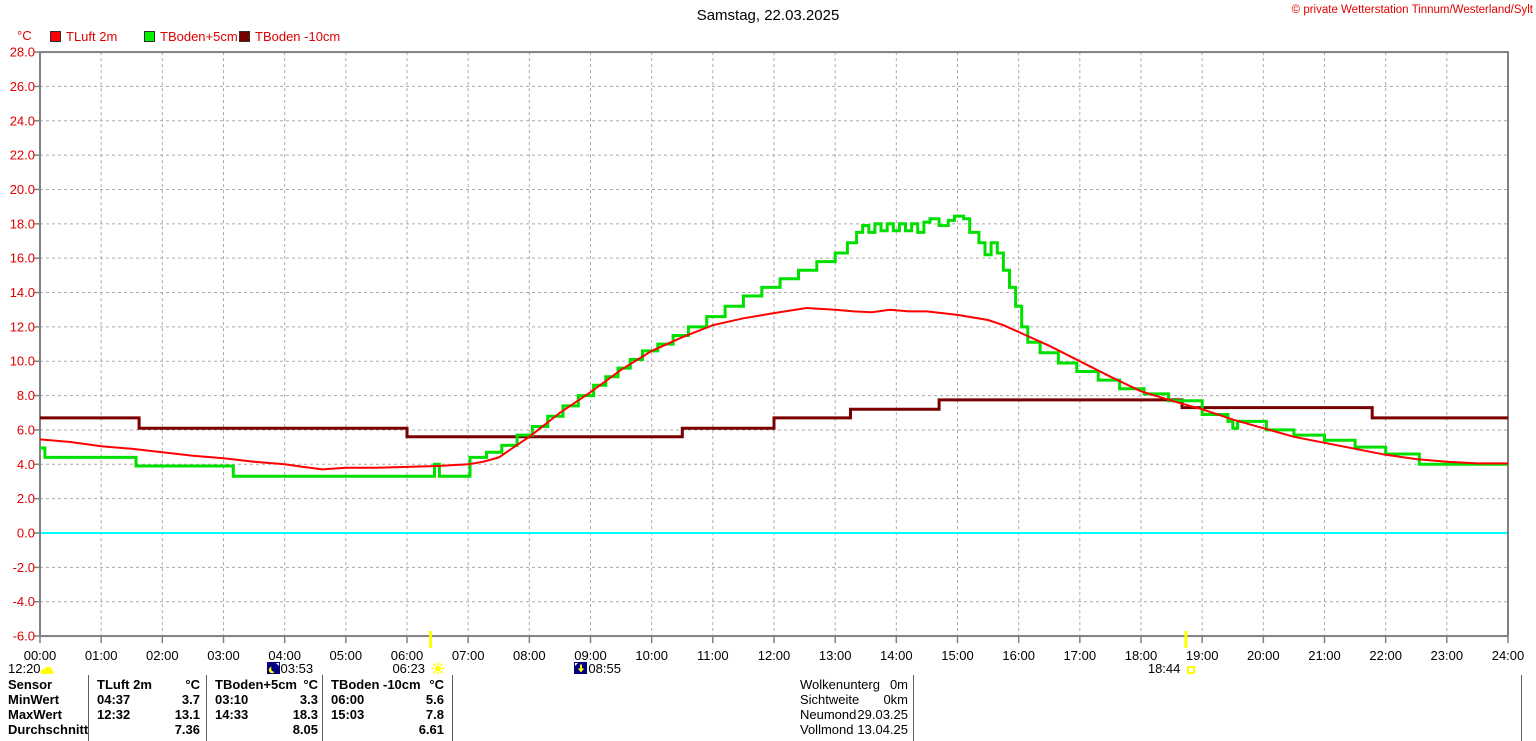 Image resolution: width=1536 pixels, height=741 pixels. I want to click on astro-info-row: Wolkenunterg 0m, so click(854, 684).